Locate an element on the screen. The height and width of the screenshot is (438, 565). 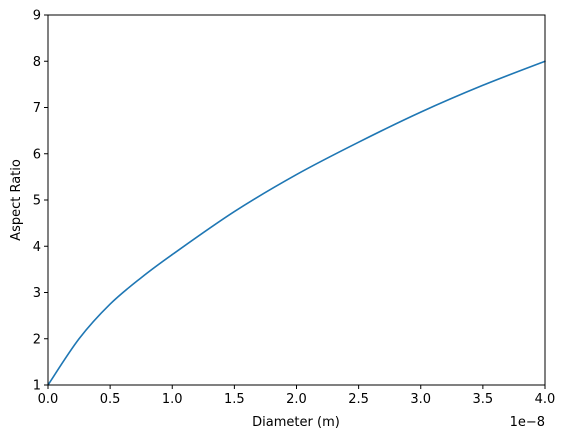
y-tick-label: 6 is located at coordinates (37, 154).